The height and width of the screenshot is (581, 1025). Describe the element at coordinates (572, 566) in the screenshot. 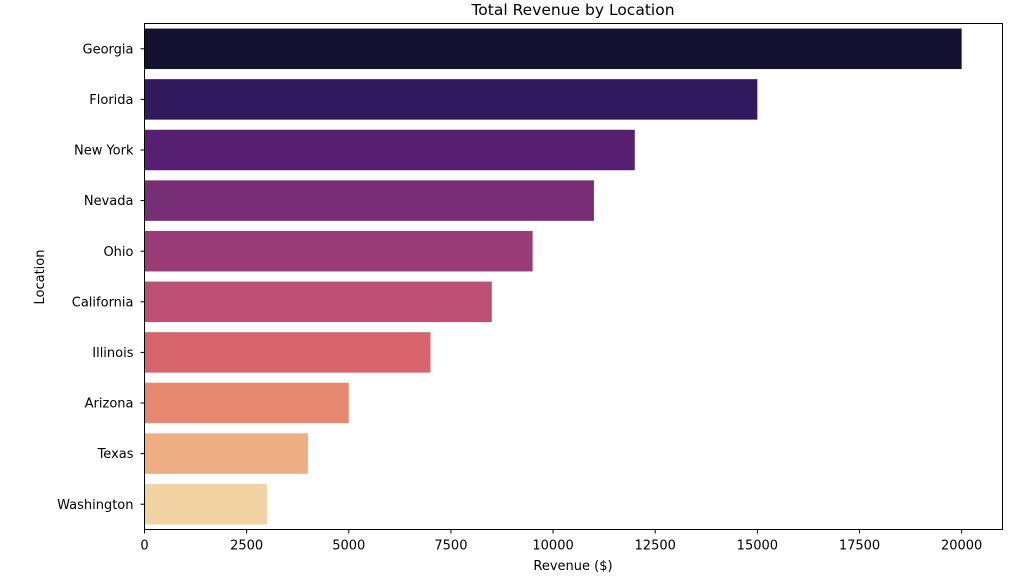

I see `x-axis-title: Revenue ($)` at that location.